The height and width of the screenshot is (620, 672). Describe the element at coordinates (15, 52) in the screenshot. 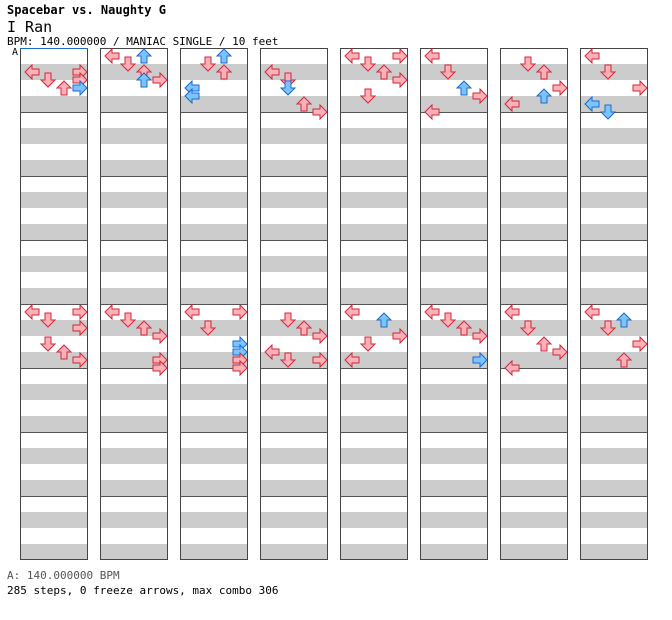

I see `bpm-marker: A` at that location.